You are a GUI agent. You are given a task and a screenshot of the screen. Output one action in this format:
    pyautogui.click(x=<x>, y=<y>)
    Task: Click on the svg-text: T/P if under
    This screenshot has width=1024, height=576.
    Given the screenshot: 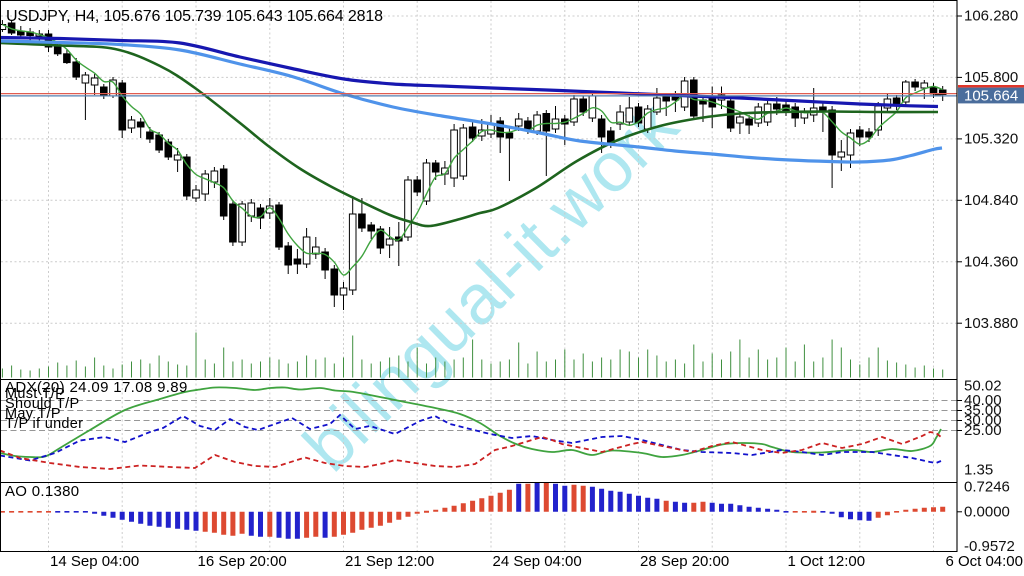 What is the action you would take?
    pyautogui.click(x=44, y=424)
    